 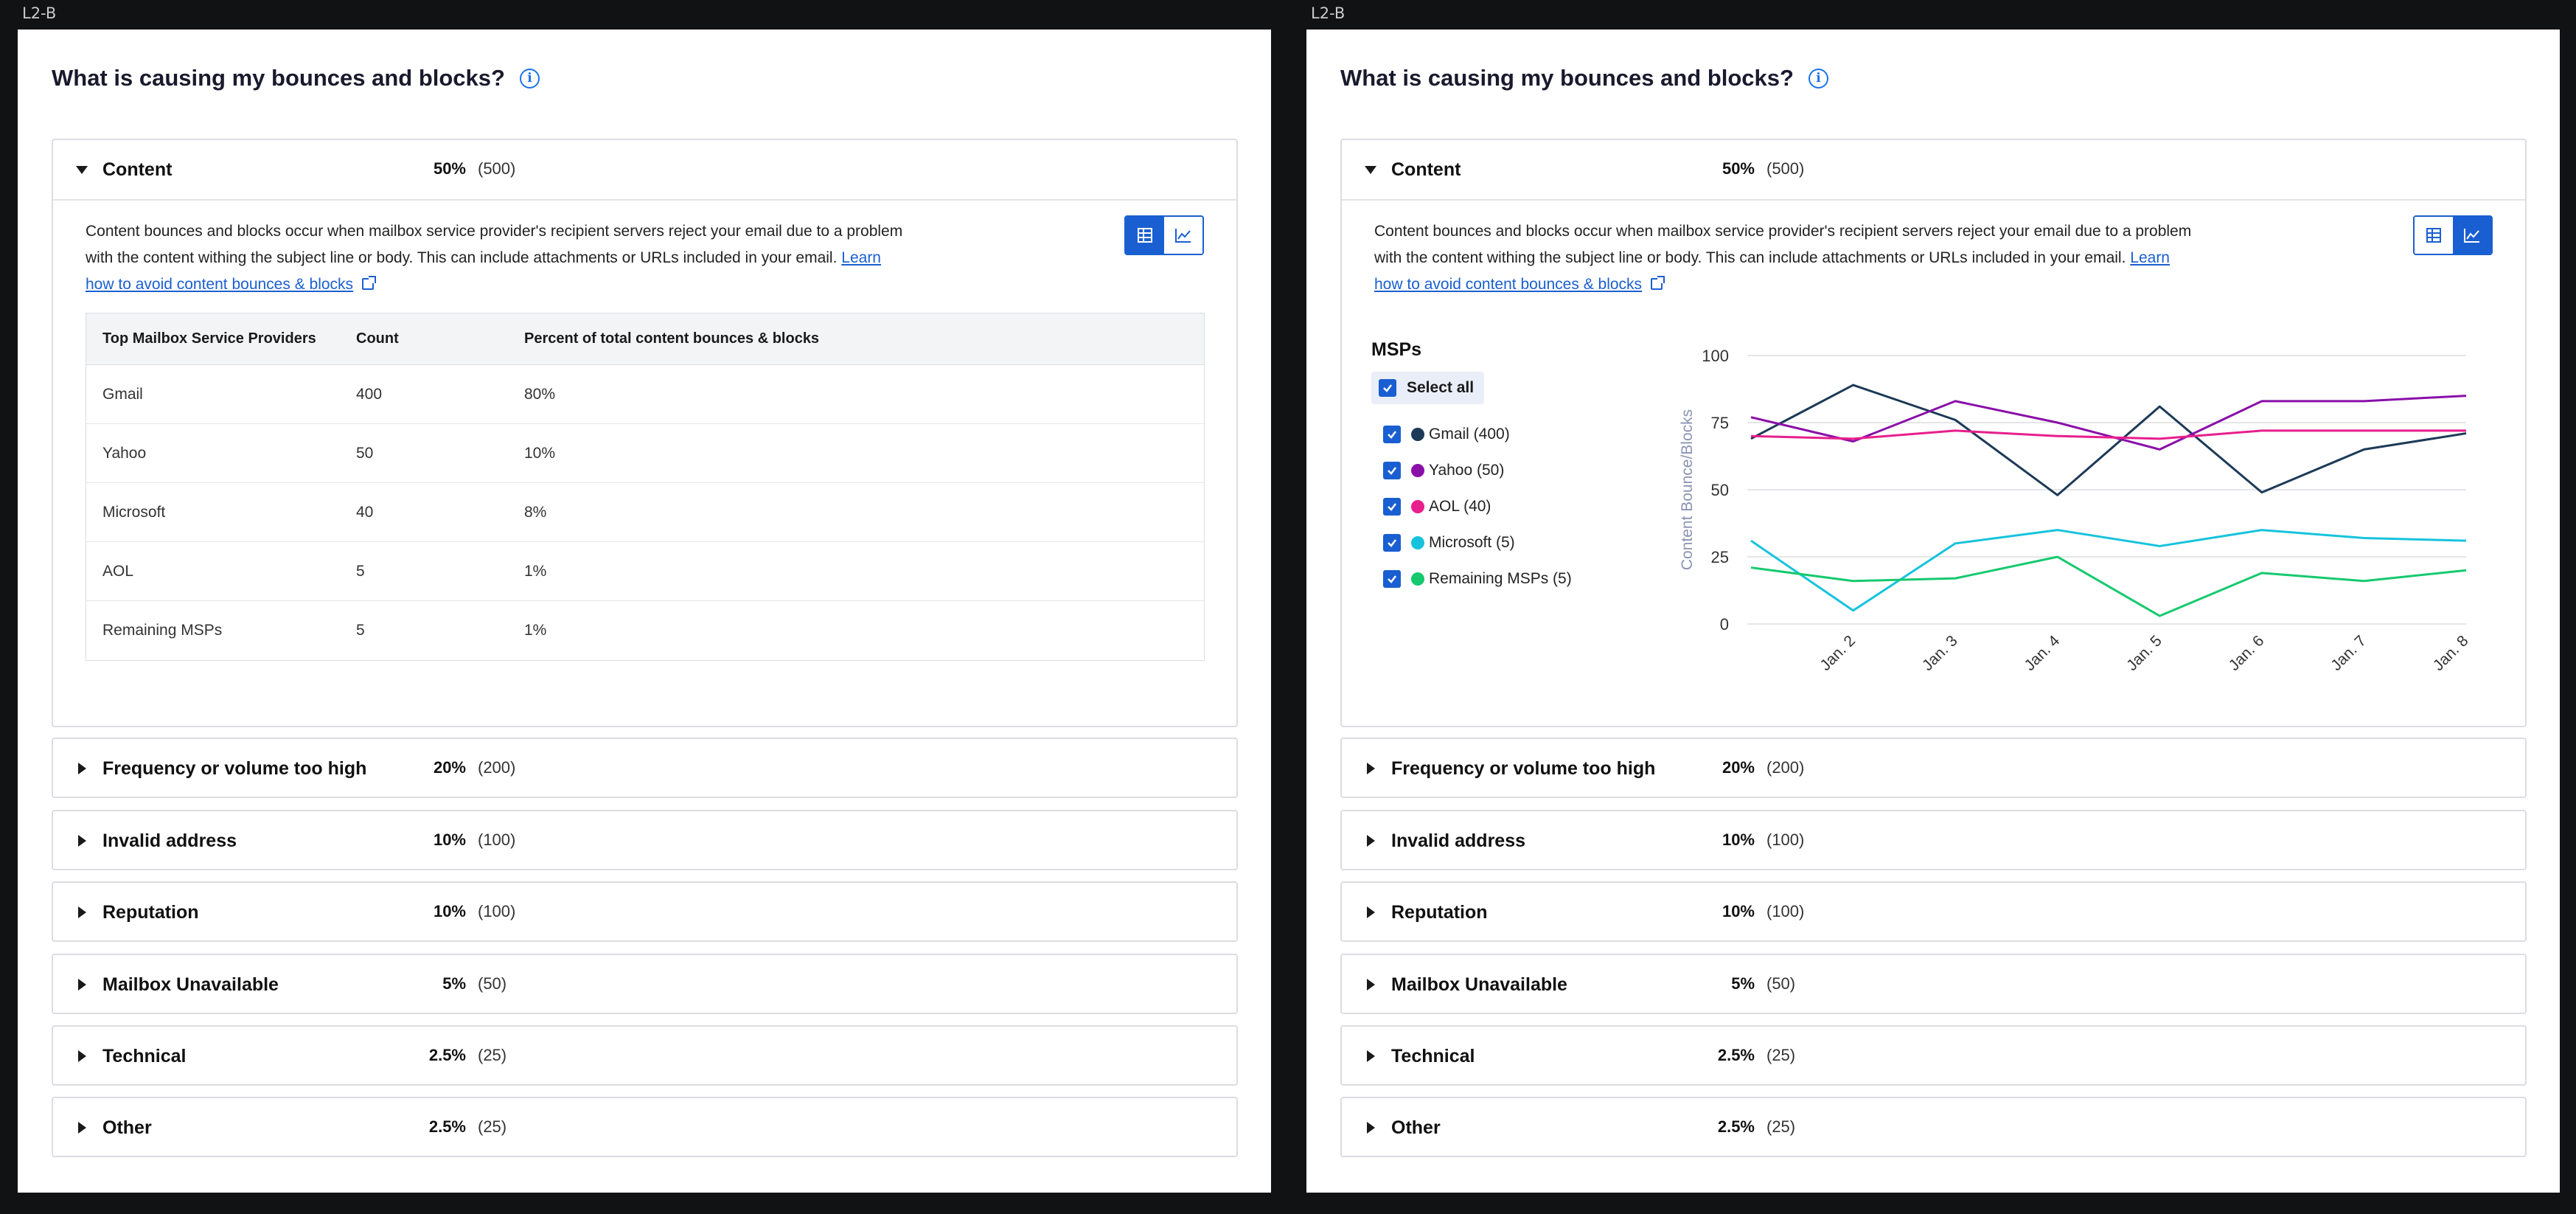 What do you see at coordinates (2144, 653) in the screenshot?
I see `x-tick-label: Jan. 5` at bounding box center [2144, 653].